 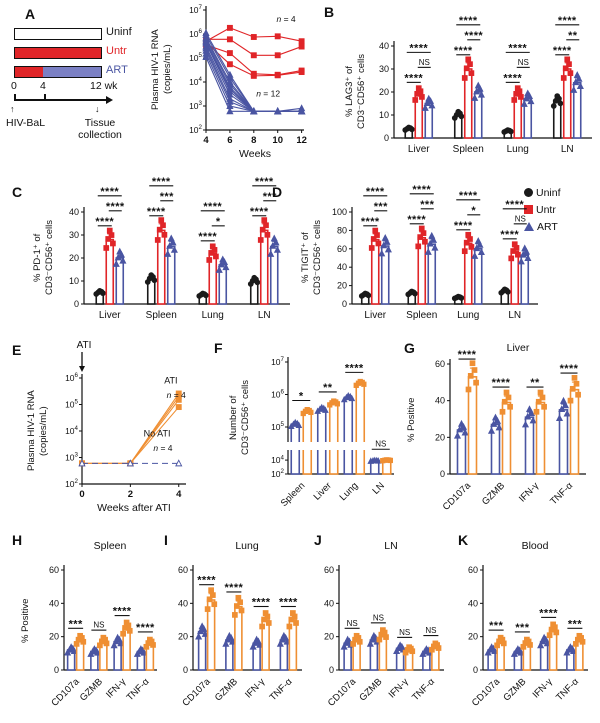 What do you see at coordinates (195, 9) in the screenshot?
I see `svg-text: 107` at bounding box center [195, 9].